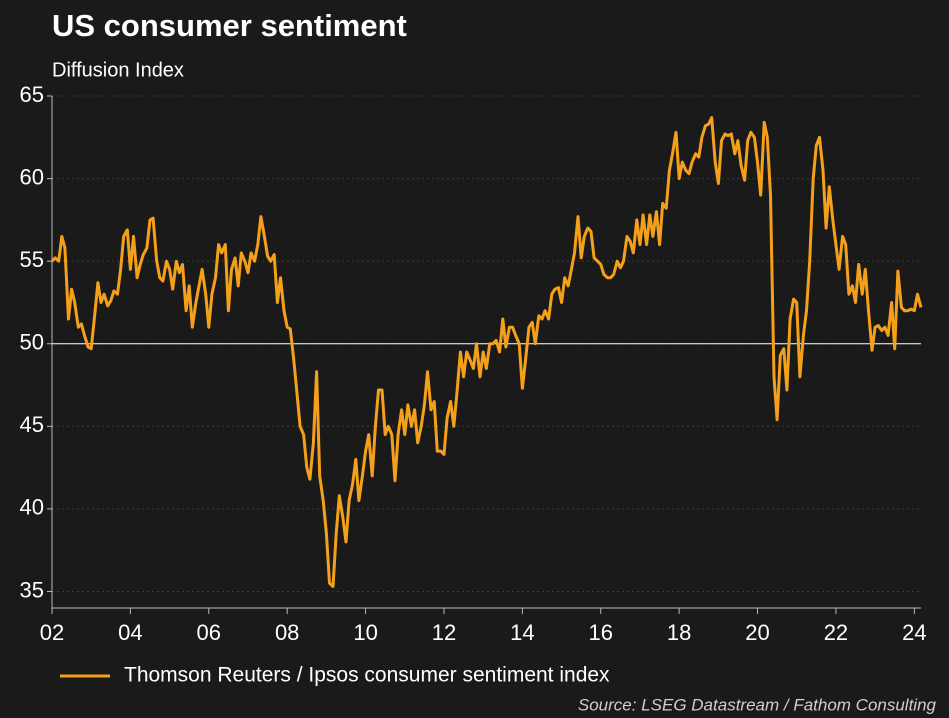 Image resolution: width=949 pixels, height=718 pixels. I want to click on y-tick-label: 45, so click(32, 424).